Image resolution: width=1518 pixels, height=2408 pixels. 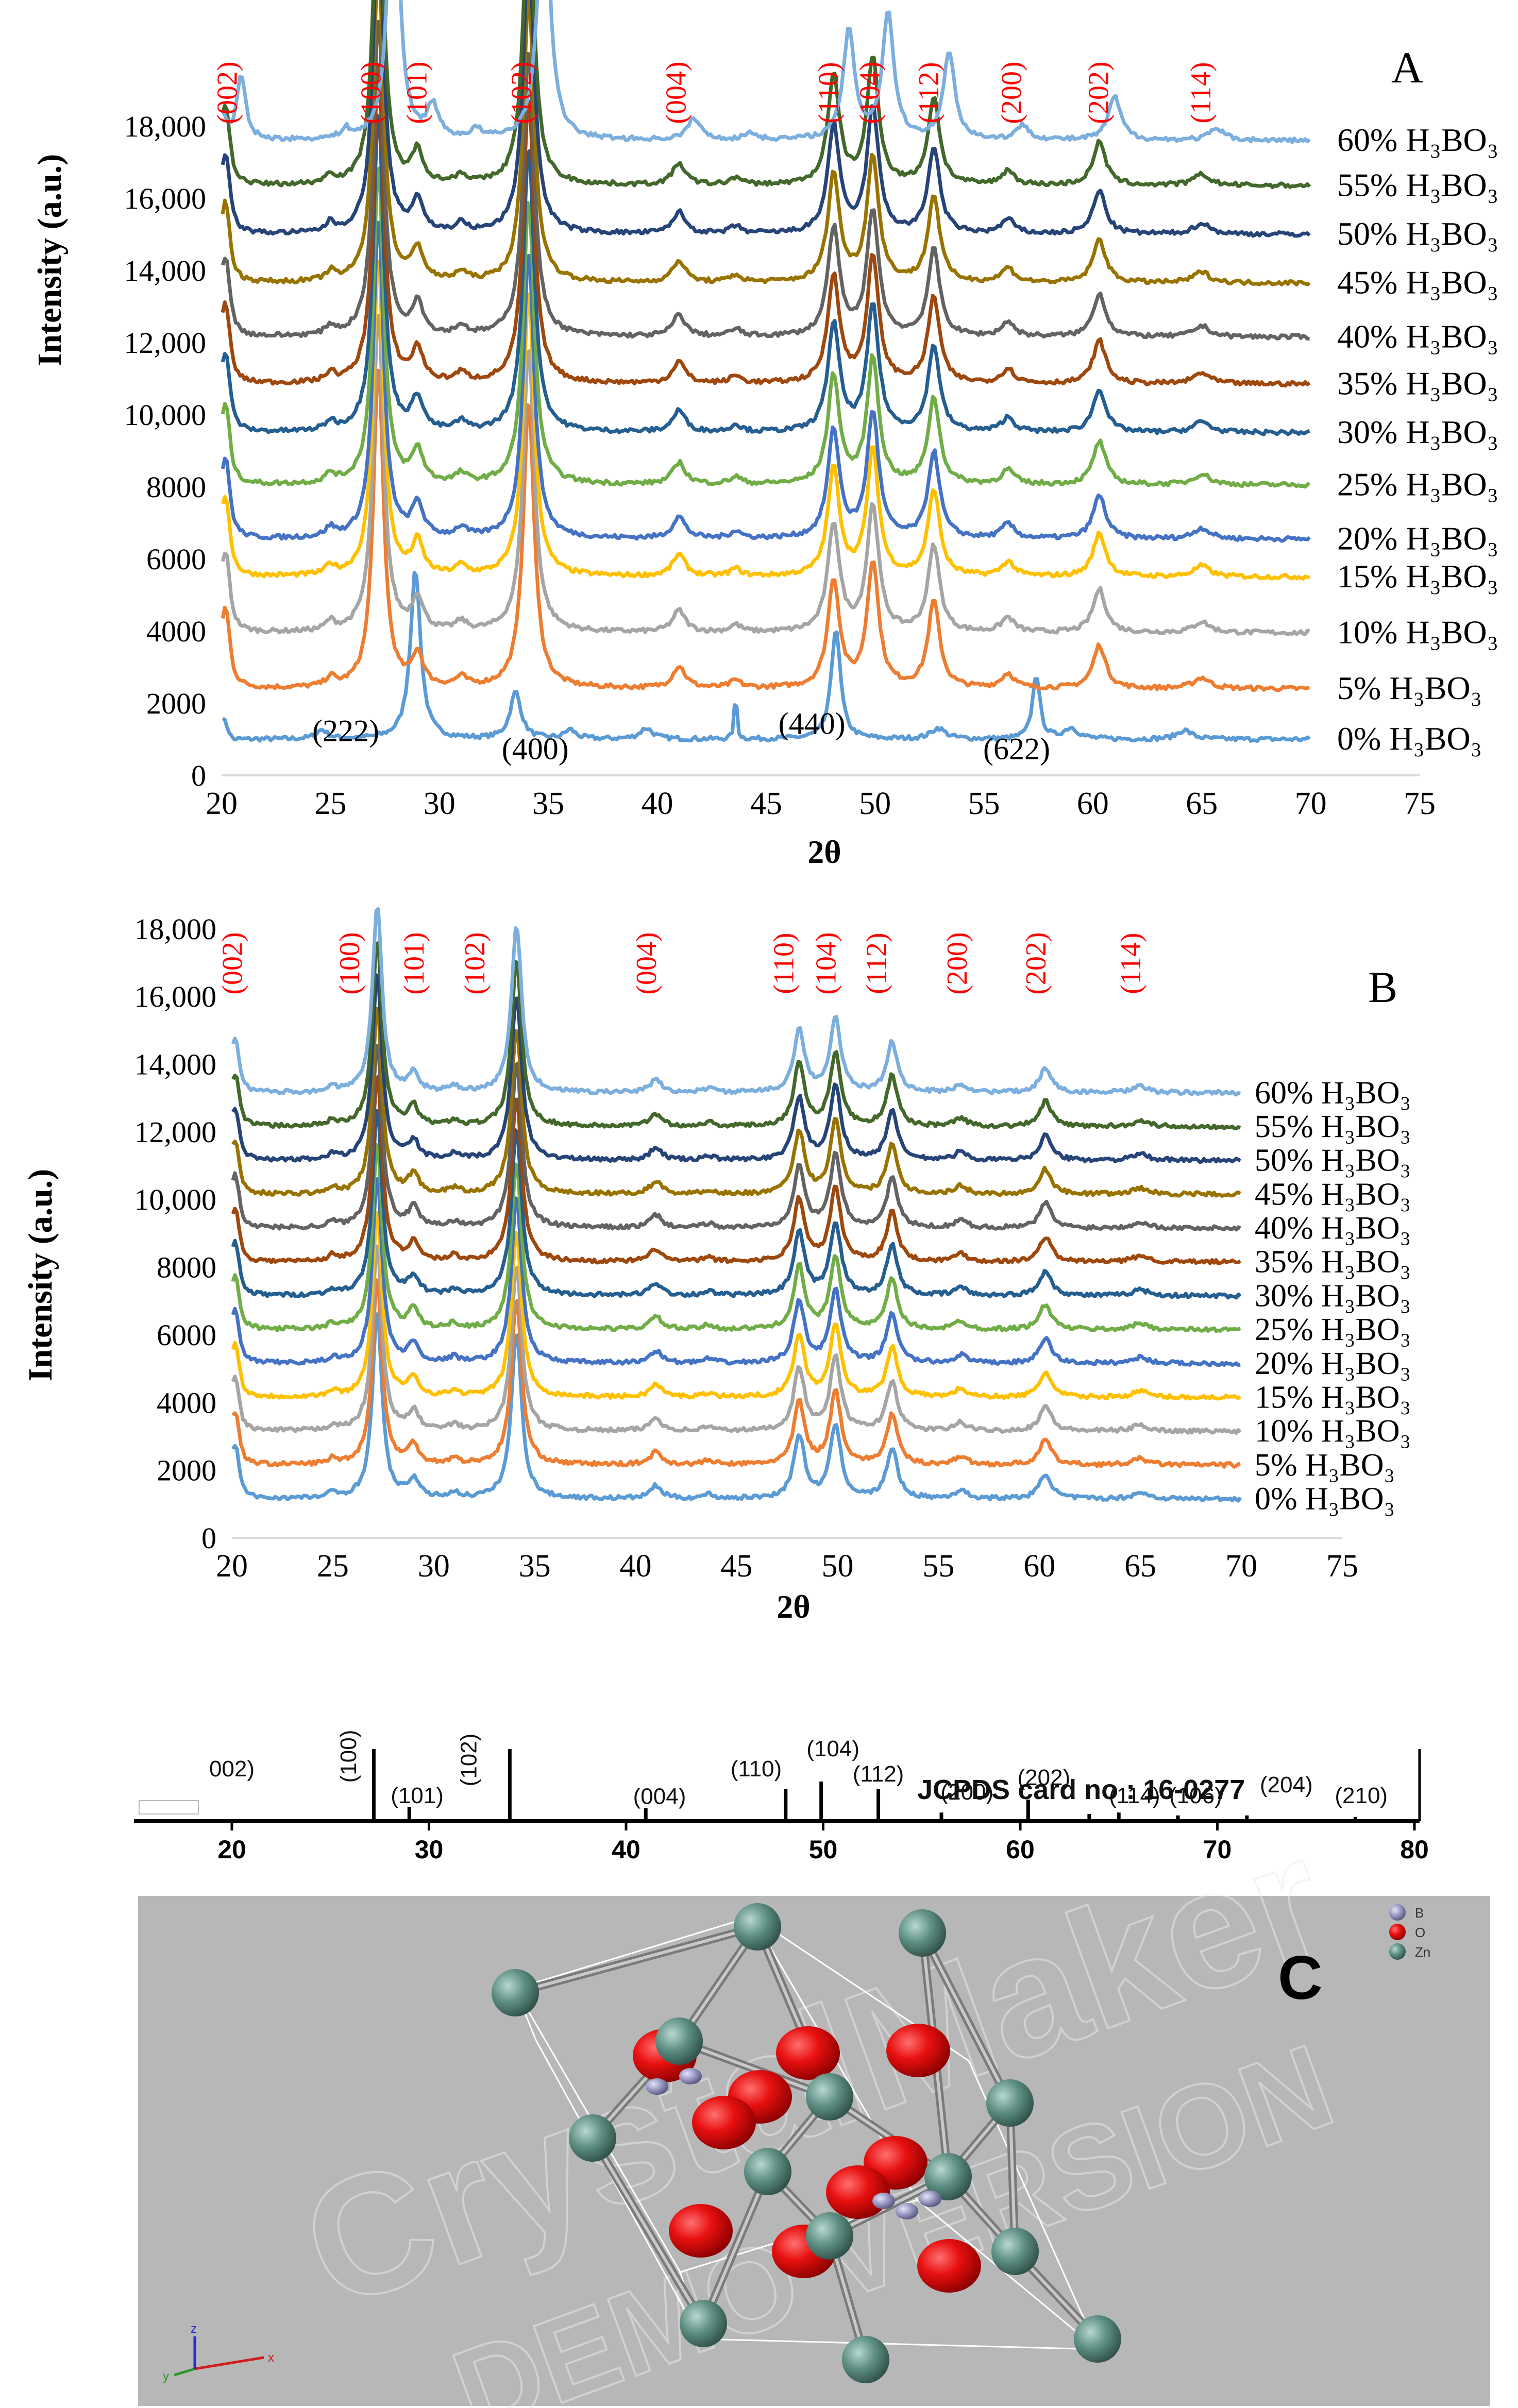 I want to click on series-line-55pct, so click(x=766, y=95).